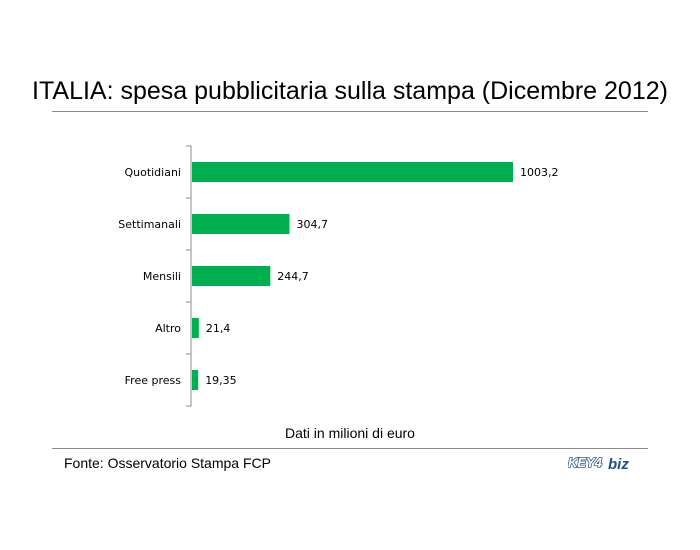  What do you see at coordinates (350, 433) in the screenshot?
I see `units-note: Dati in milioni di euro` at bounding box center [350, 433].